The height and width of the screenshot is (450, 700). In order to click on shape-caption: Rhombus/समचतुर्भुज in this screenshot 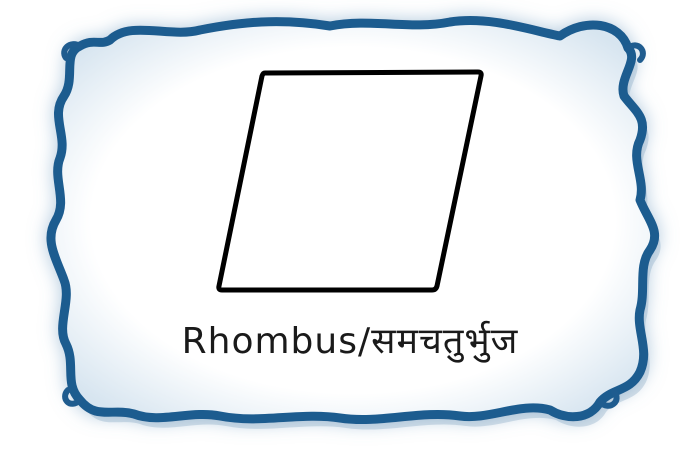, I will do `click(350, 342)`.